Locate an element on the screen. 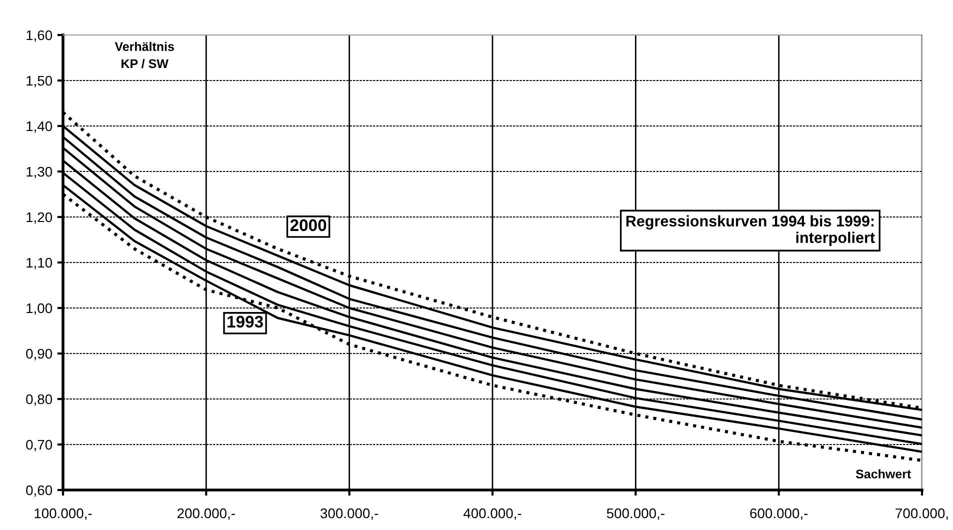 This screenshot has height=530, width=953. y-tick-label: 1,40 is located at coordinates (39, 127).